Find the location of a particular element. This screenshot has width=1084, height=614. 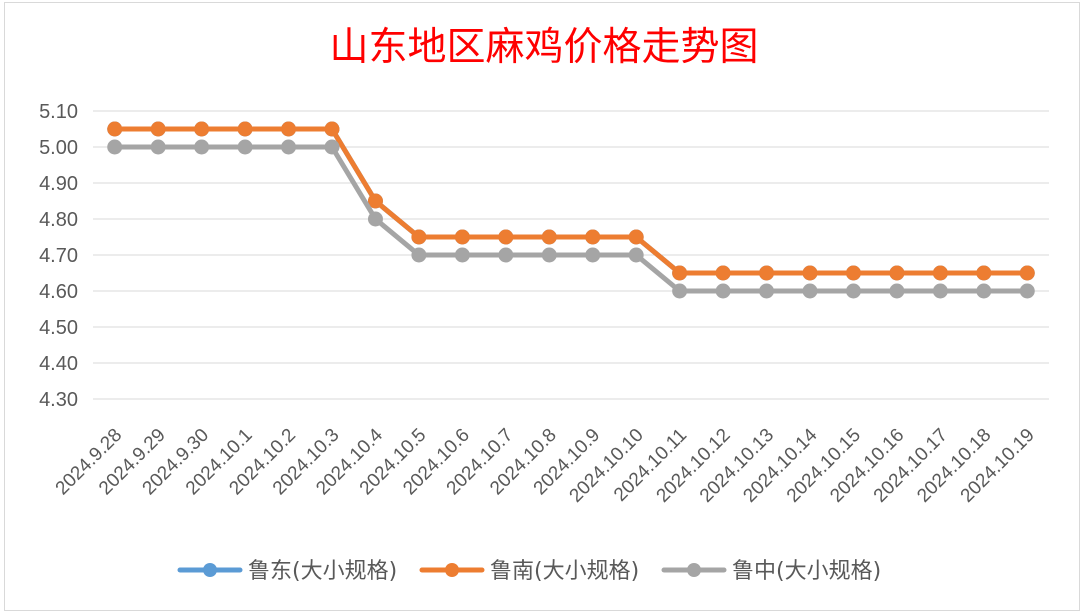

legend-item: 鲁东(大小规格) is located at coordinates (287, 571).